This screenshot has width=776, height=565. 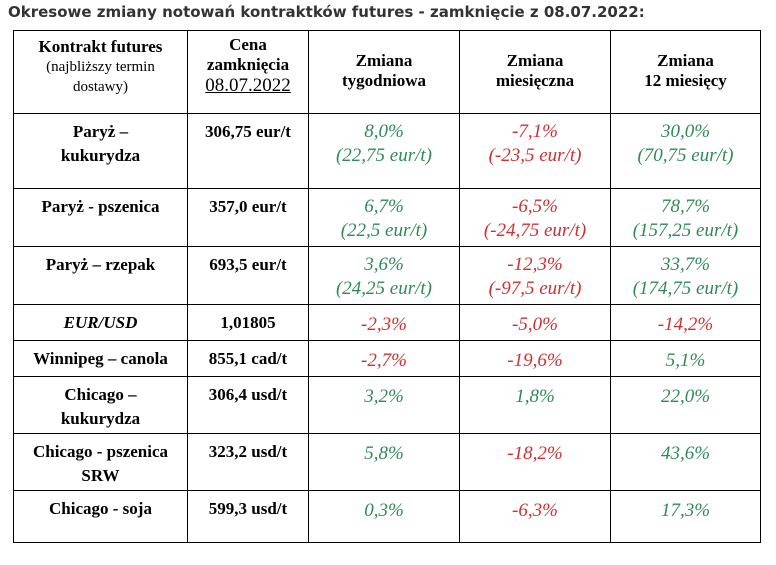 I want to click on weekly-change: -2,3%, so click(x=384, y=322).